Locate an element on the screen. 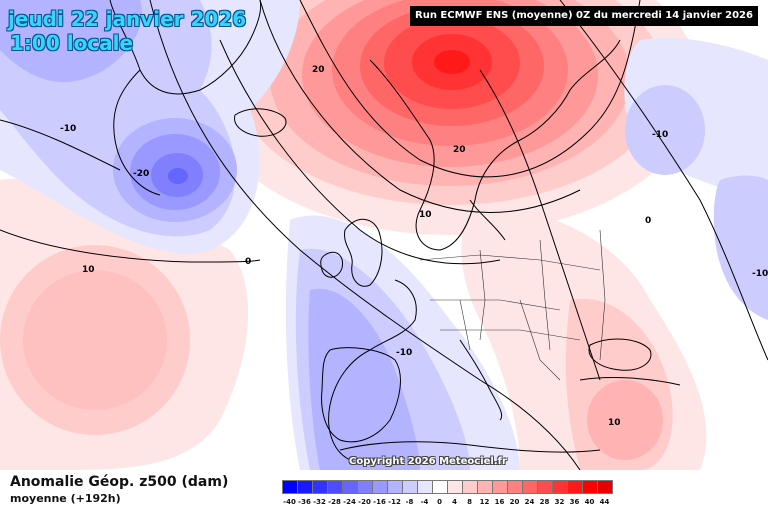  anomaly-low-east is located at coordinates (696, 178).